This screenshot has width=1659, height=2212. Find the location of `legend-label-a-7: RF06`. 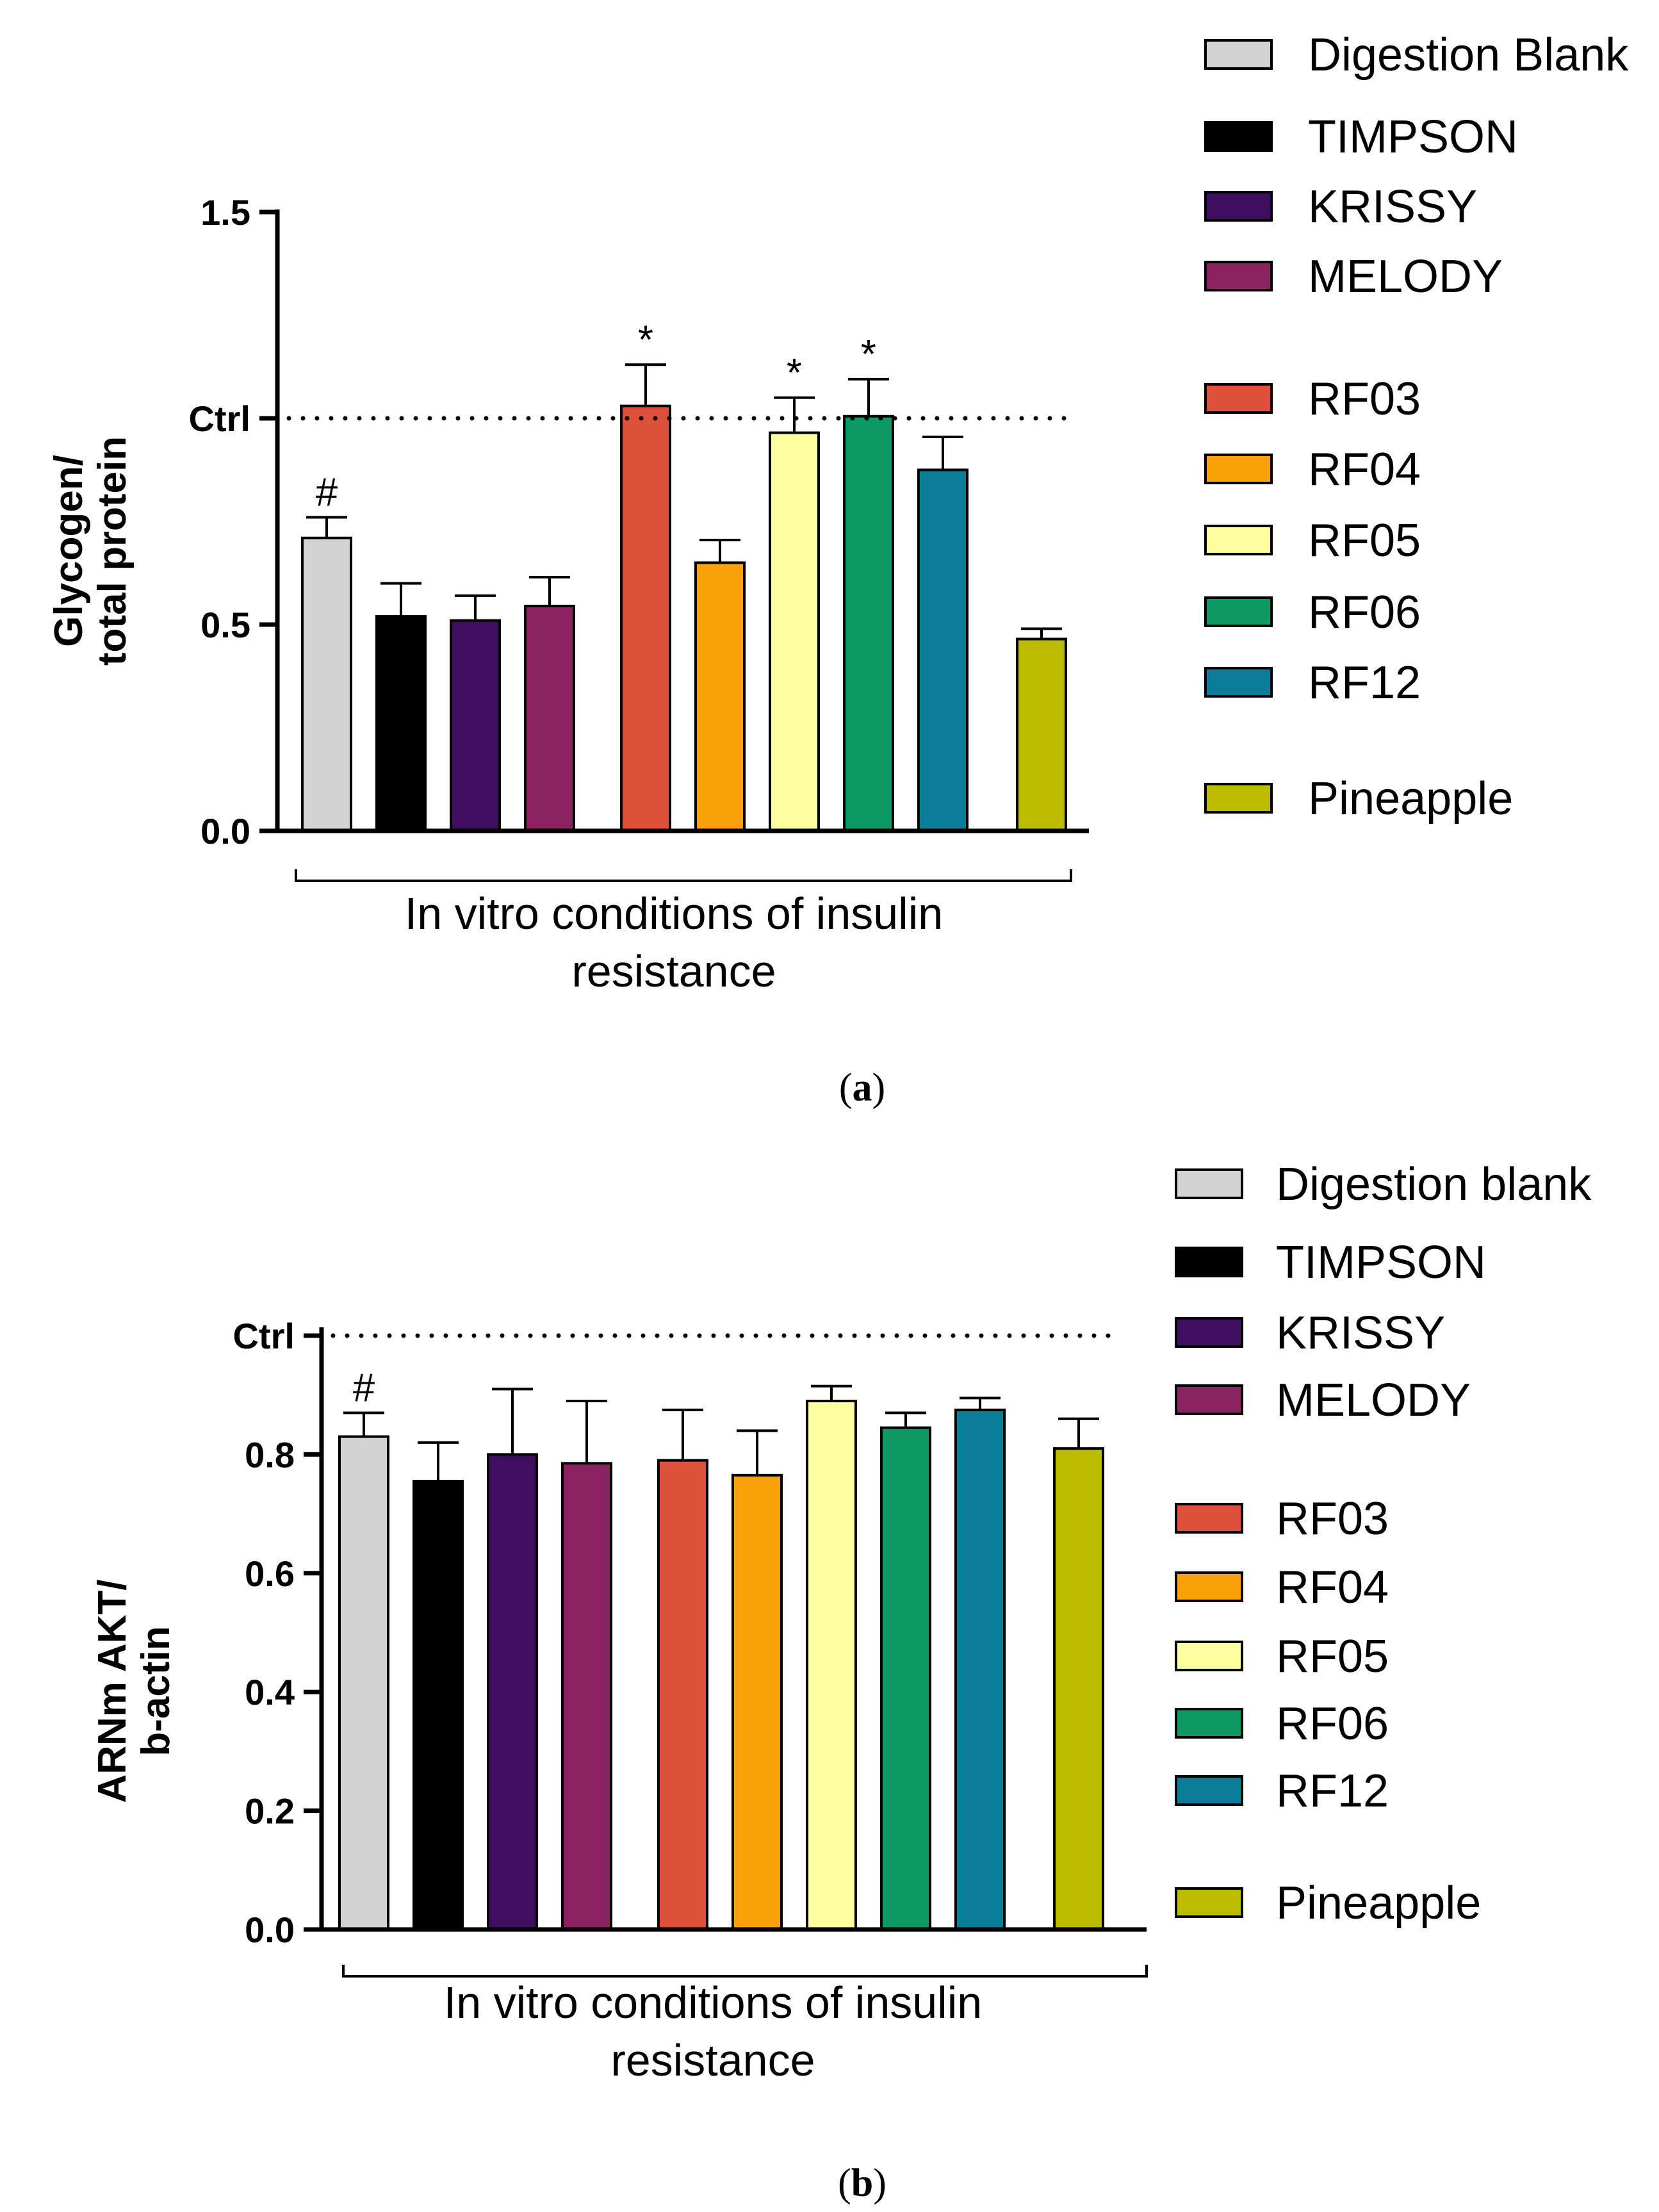

legend-label-a-7: RF06 is located at coordinates (1364, 612).